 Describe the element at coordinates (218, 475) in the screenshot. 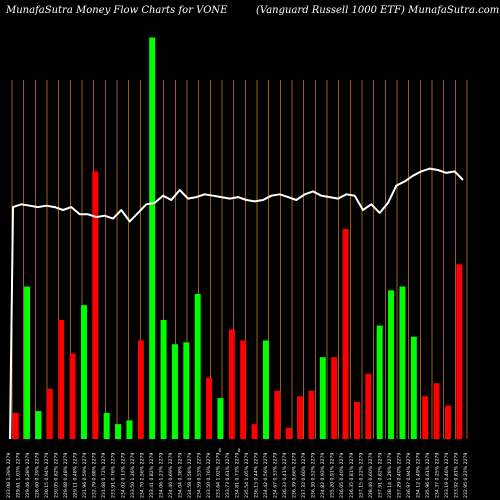

I see `x-tick-label: 233.64 1.02% 2279` at that location.